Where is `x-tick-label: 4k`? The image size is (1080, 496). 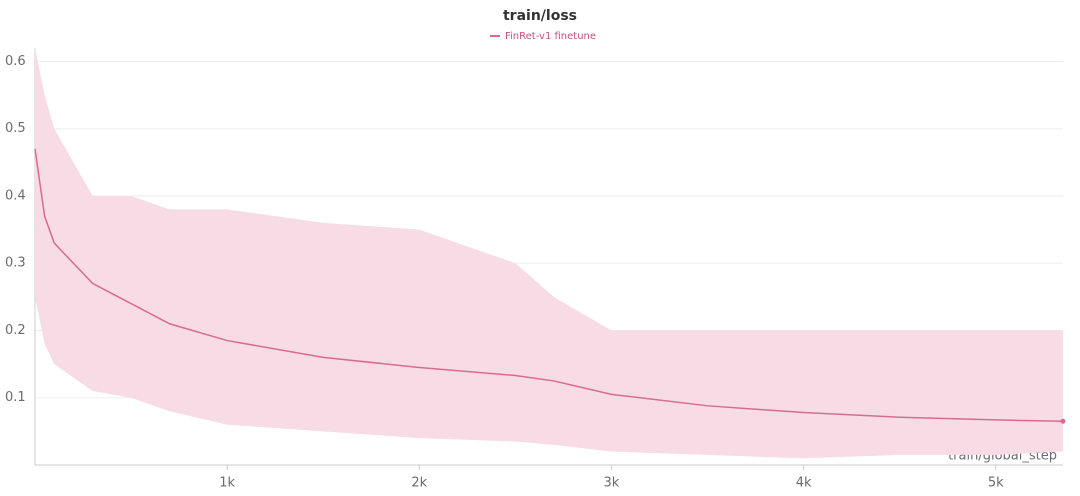
x-tick-label: 4k is located at coordinates (804, 483).